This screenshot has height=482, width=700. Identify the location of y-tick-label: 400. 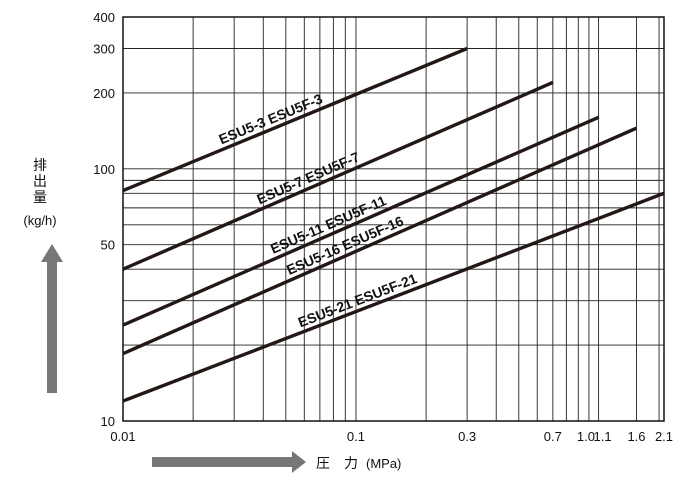
(104, 17).